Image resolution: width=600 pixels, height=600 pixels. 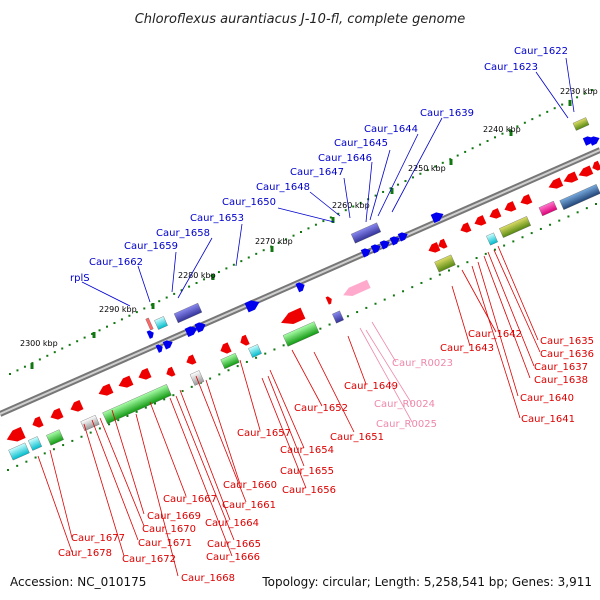 I want to click on gene-label: Caur_1653, so click(x=217, y=218).